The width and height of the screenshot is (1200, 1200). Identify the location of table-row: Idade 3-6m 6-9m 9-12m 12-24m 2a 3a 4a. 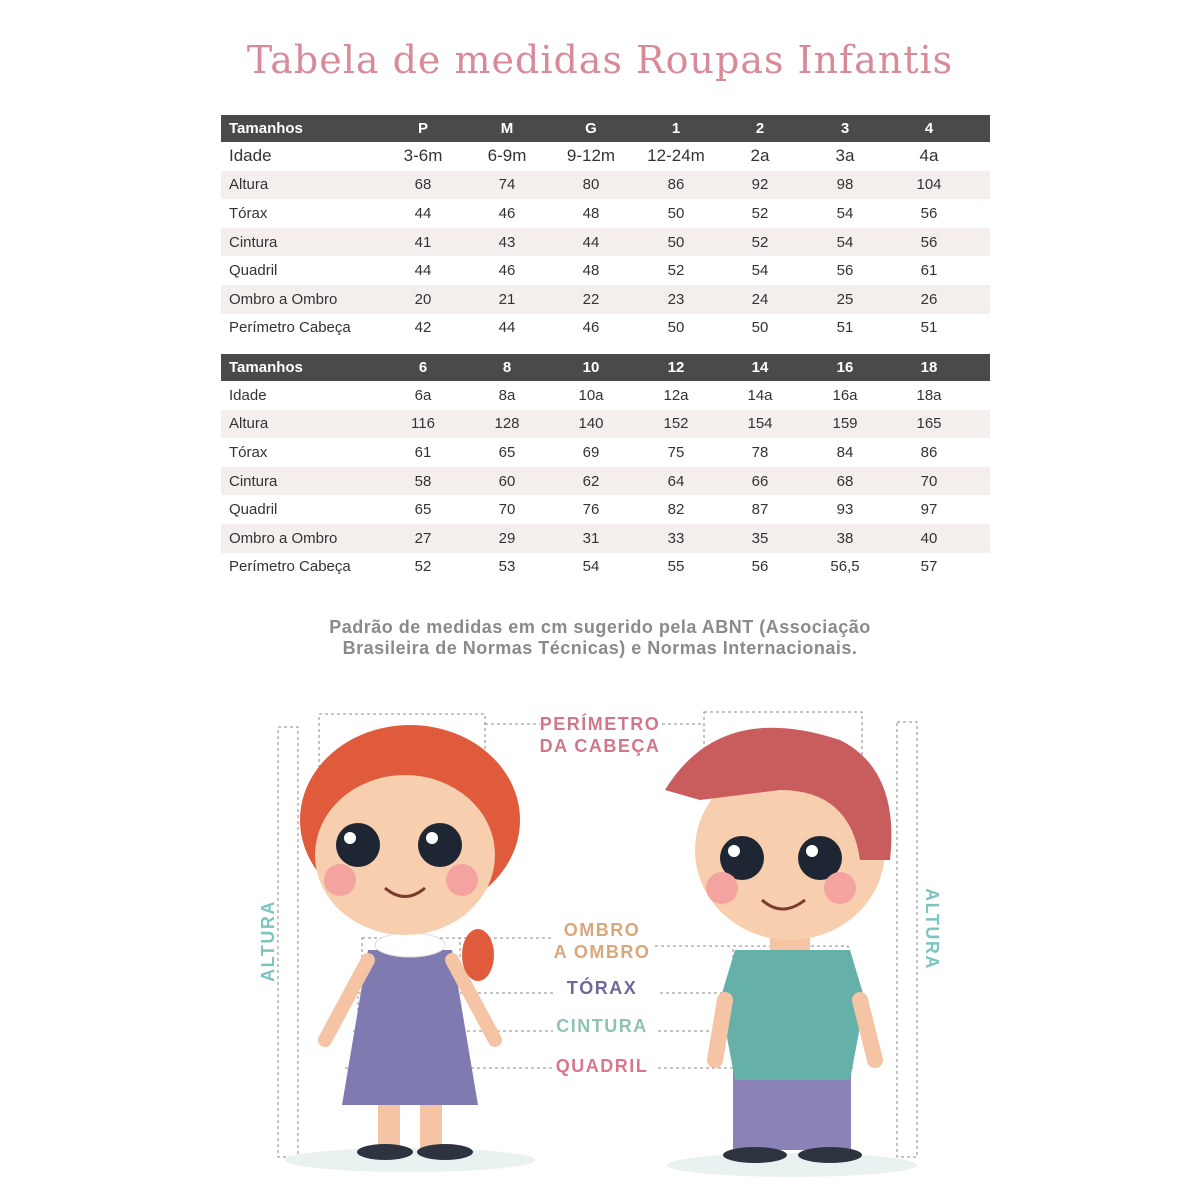
(605, 156).